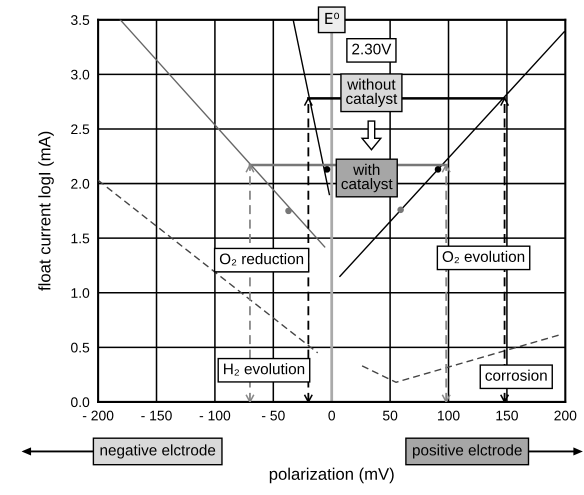 Image resolution: width=584 pixels, height=495 pixels. What do you see at coordinates (449, 415) in the screenshot?
I see `x-tick-label: 100` at bounding box center [449, 415].